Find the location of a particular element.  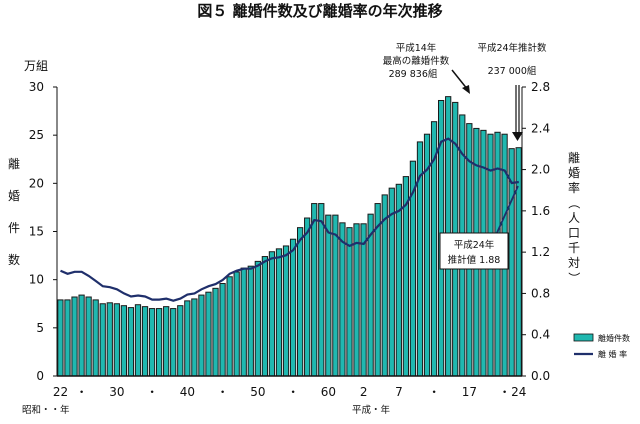

x-tick-label: 40 is located at coordinates (187, 392).